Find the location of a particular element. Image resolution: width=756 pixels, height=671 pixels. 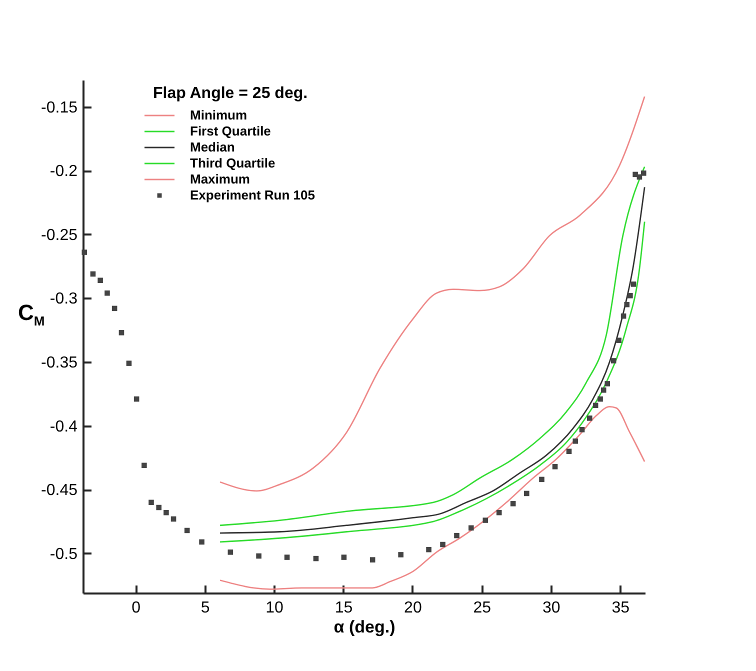

y-tick-label: -0.45 is located at coordinates (59, 491).